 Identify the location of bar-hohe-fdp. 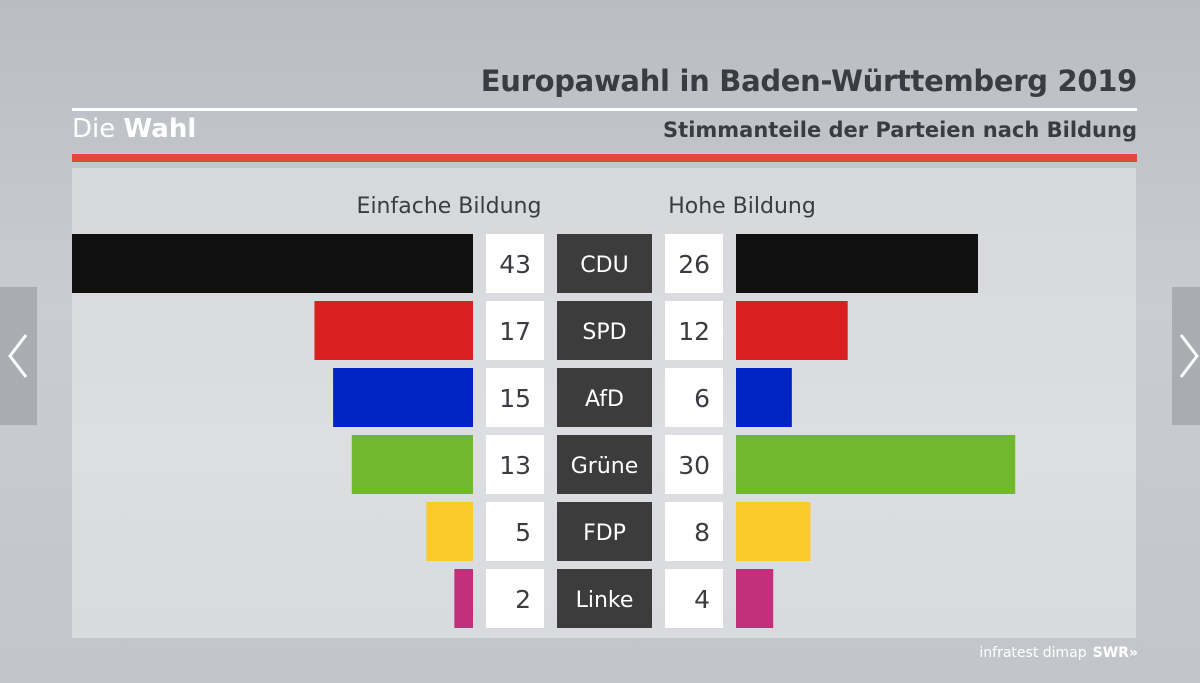
(773, 531).